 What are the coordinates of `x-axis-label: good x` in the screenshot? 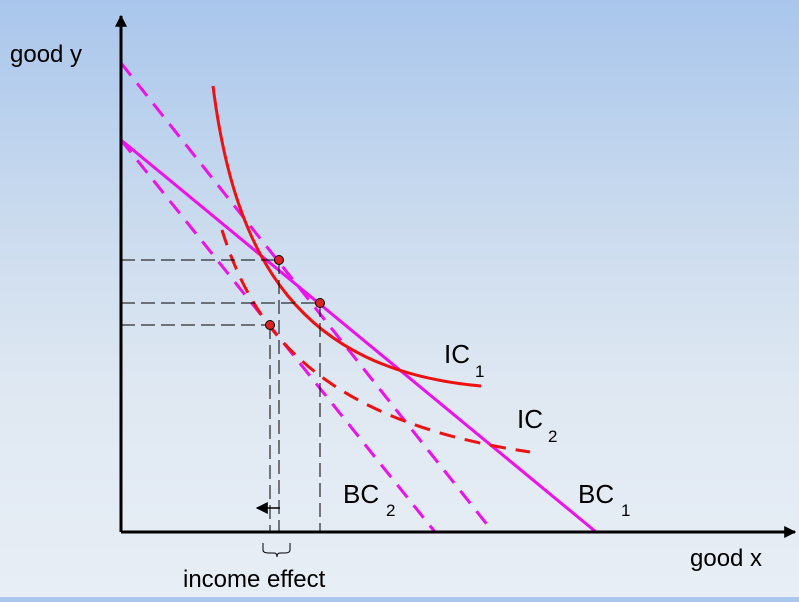 It's located at (726, 558).